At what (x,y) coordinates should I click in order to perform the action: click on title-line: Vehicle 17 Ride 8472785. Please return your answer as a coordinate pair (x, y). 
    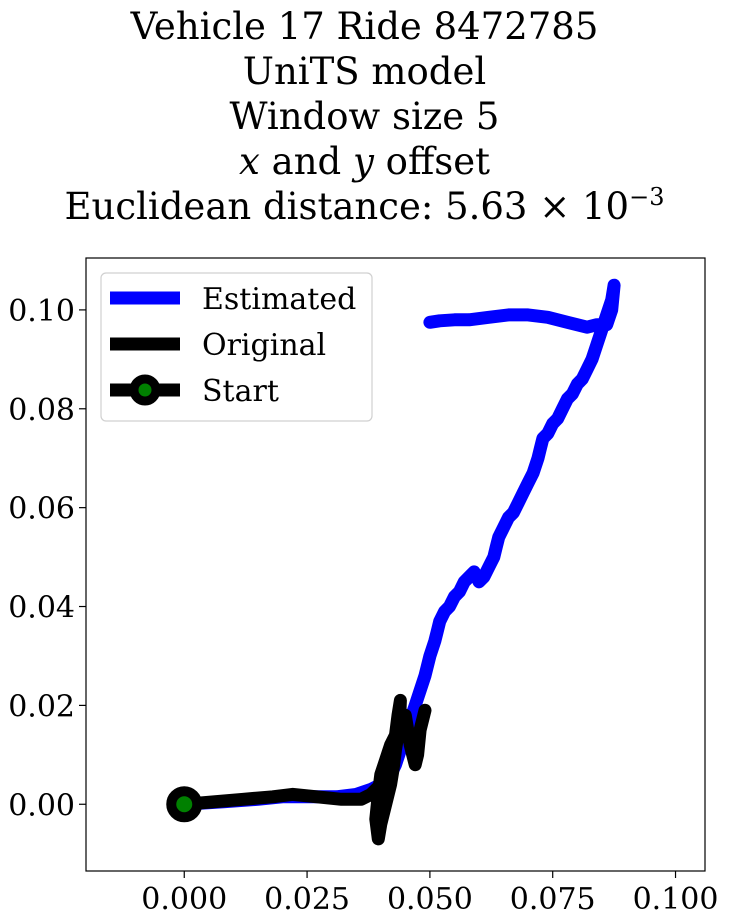
    Looking at the image, I should click on (364, 26).